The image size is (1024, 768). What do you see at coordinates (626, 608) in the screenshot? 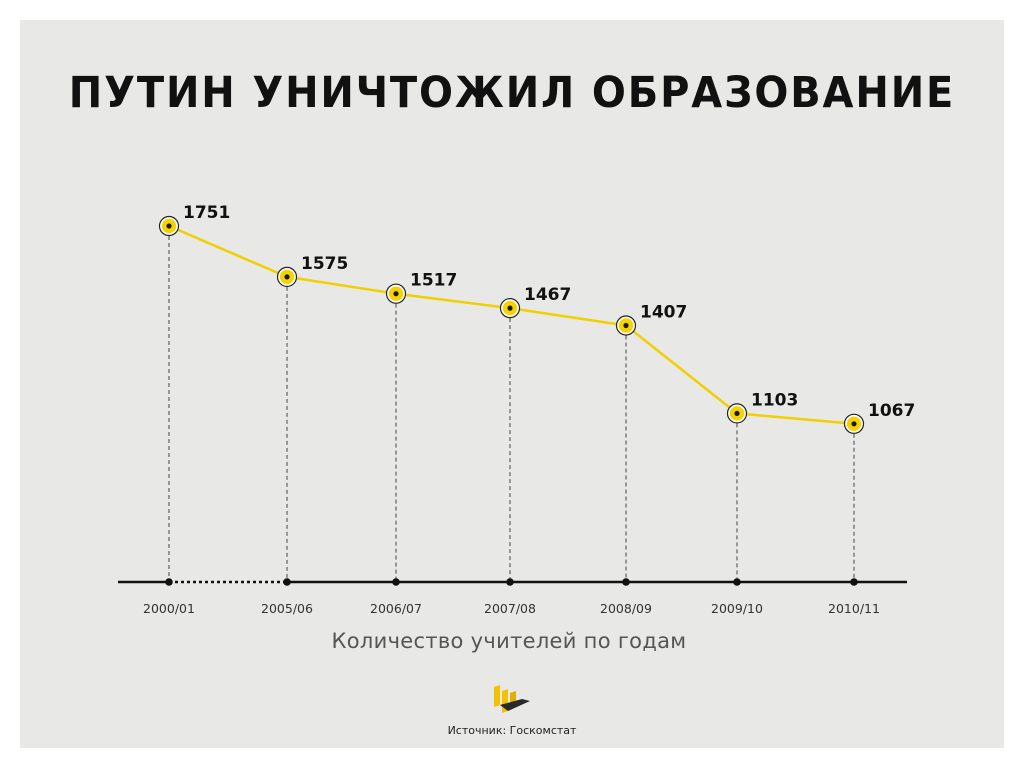
I see `x-tick-label: 2008/09` at bounding box center [626, 608].